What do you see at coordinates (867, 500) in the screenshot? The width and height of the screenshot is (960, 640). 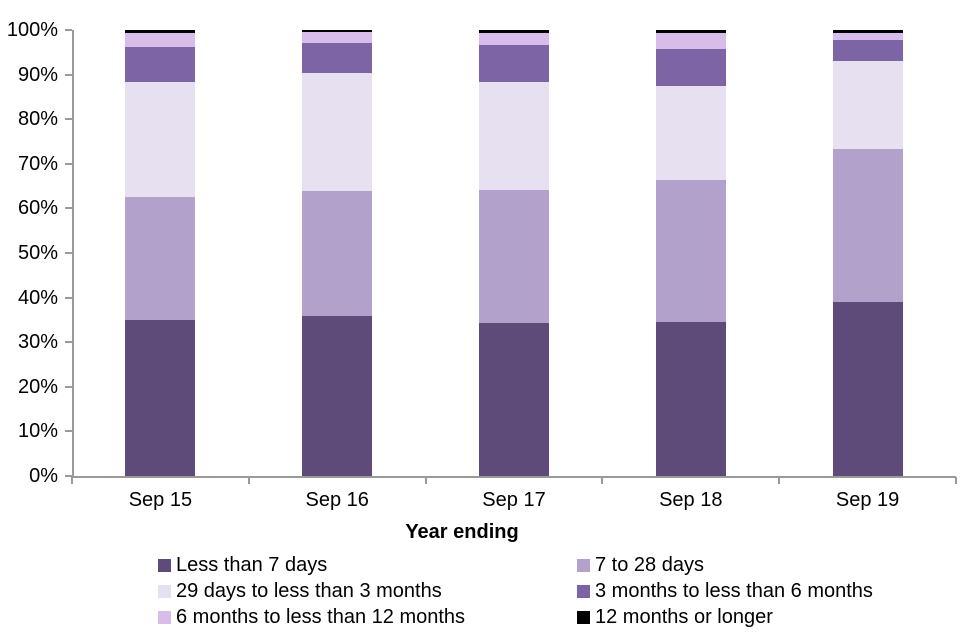 I see `x-axis-tick-label: Sep 19` at bounding box center [867, 500].